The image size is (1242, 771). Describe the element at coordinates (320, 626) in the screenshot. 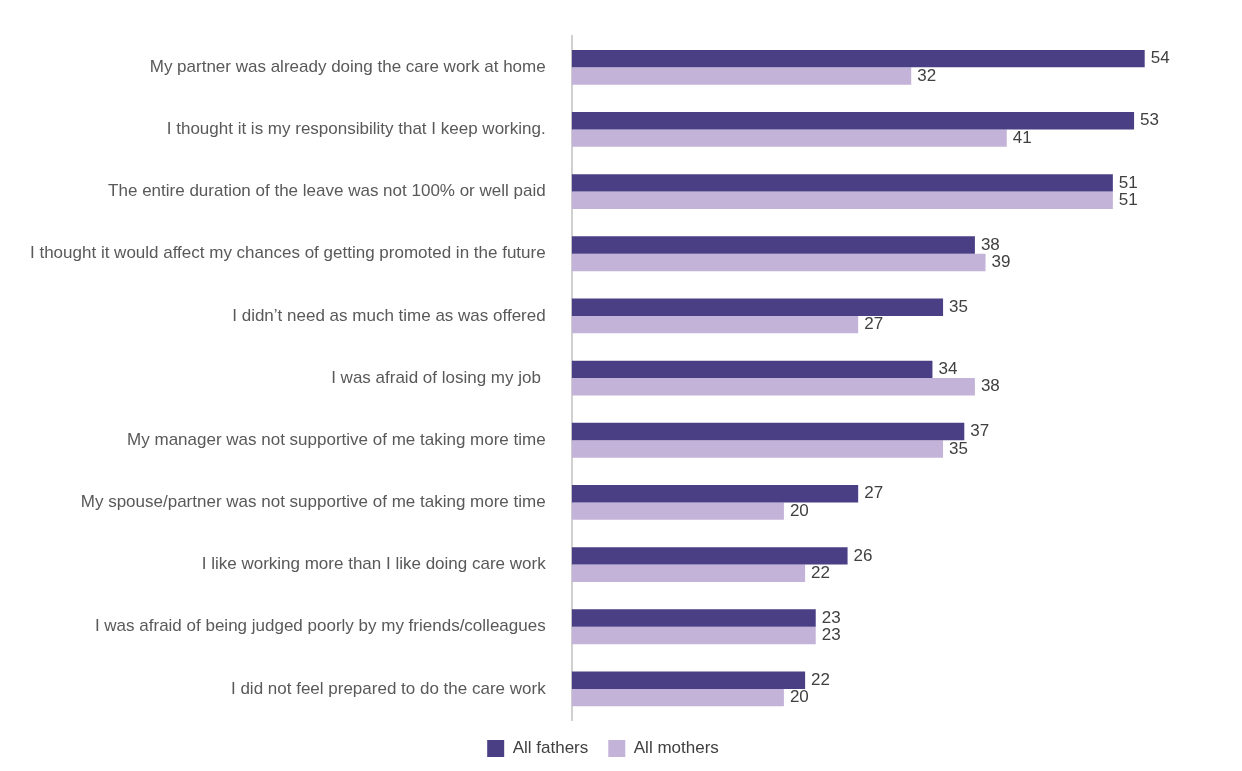

I see `y-tick-label: I was afraid of being judged poorly by my friends/colleagues` at that location.